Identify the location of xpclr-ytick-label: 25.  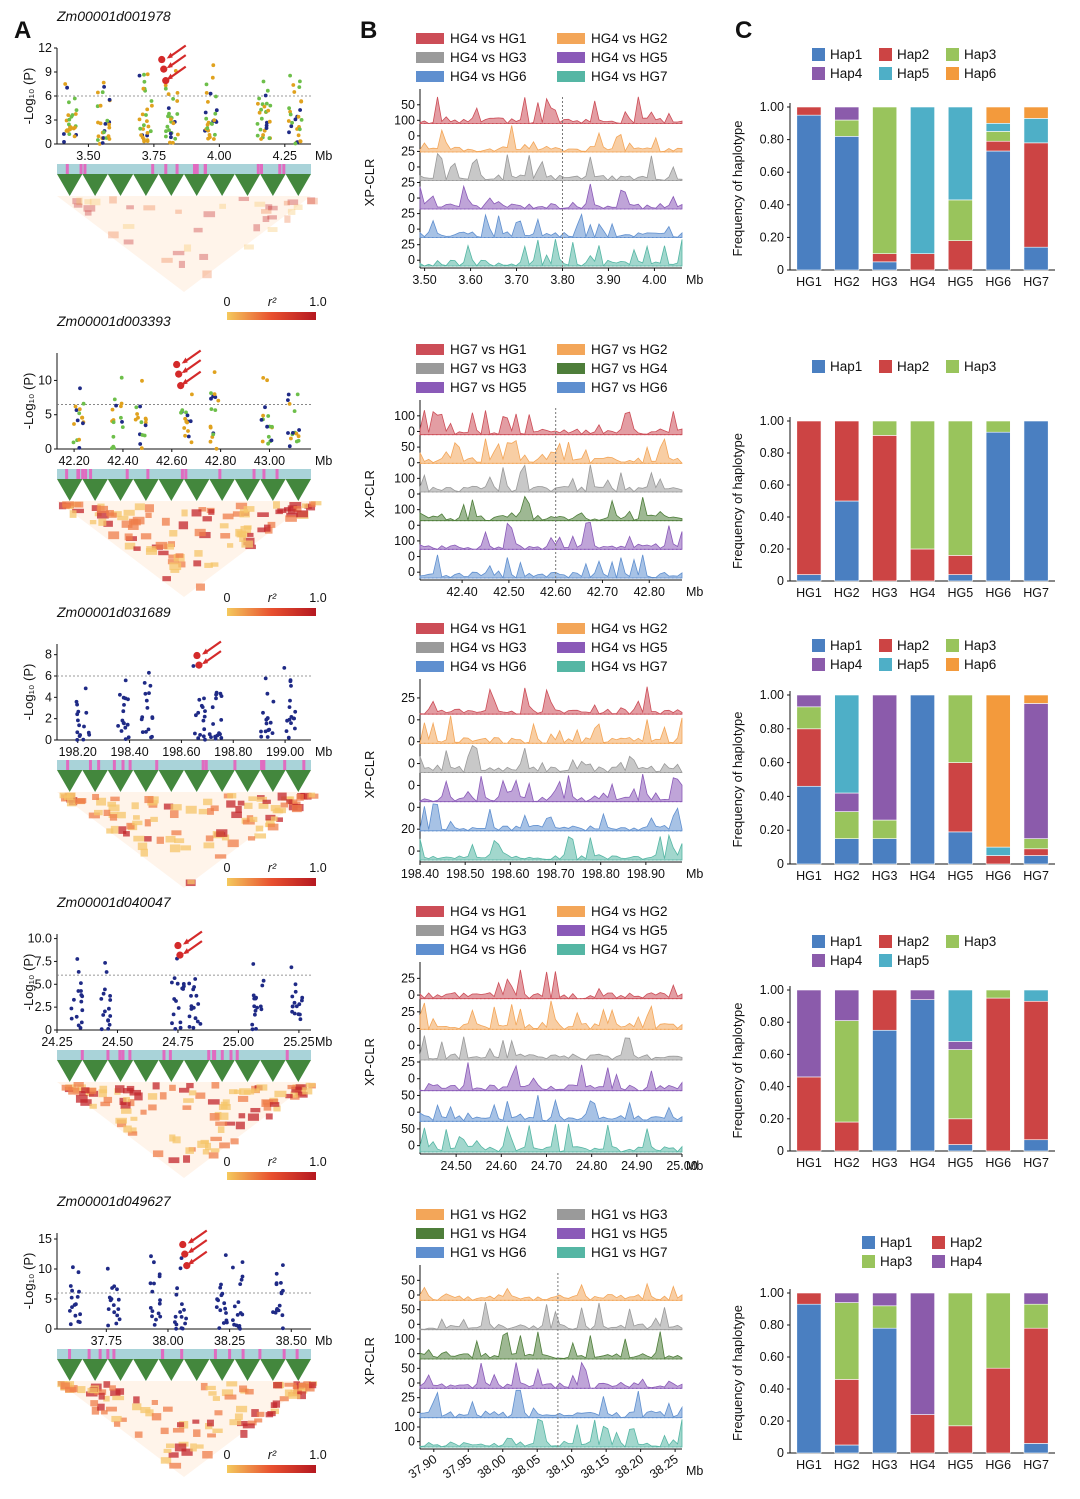
(408, 698).